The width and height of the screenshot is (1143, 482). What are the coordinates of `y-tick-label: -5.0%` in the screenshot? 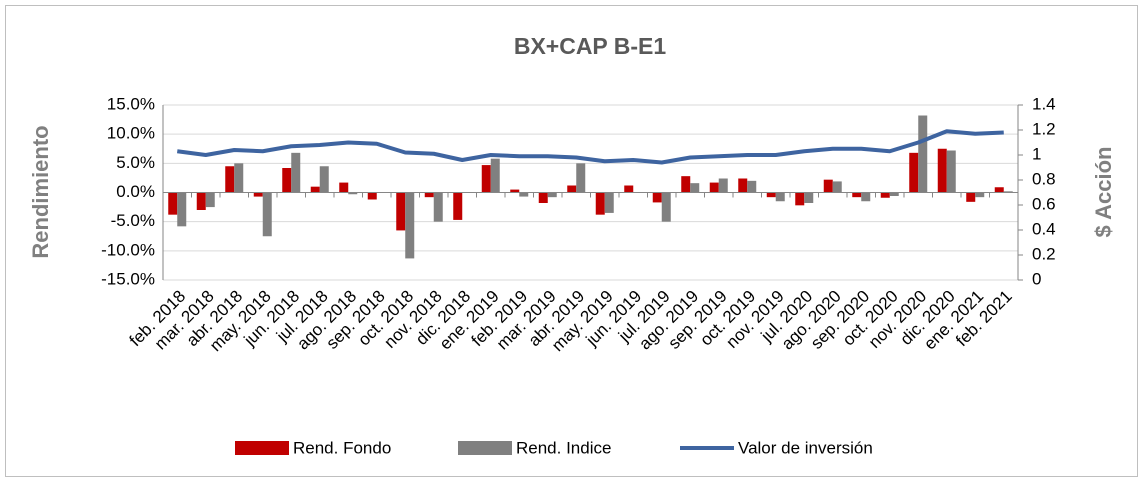 It's located at (133, 220).